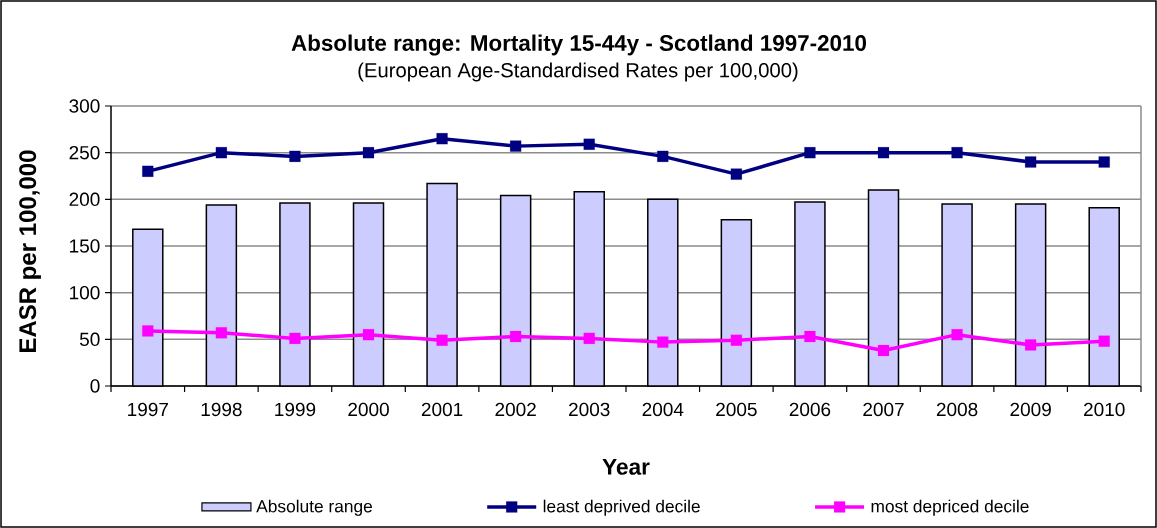 This screenshot has height=528, width=1157. What do you see at coordinates (295, 409) in the screenshot?
I see `x-tick-label: 1999` at bounding box center [295, 409].